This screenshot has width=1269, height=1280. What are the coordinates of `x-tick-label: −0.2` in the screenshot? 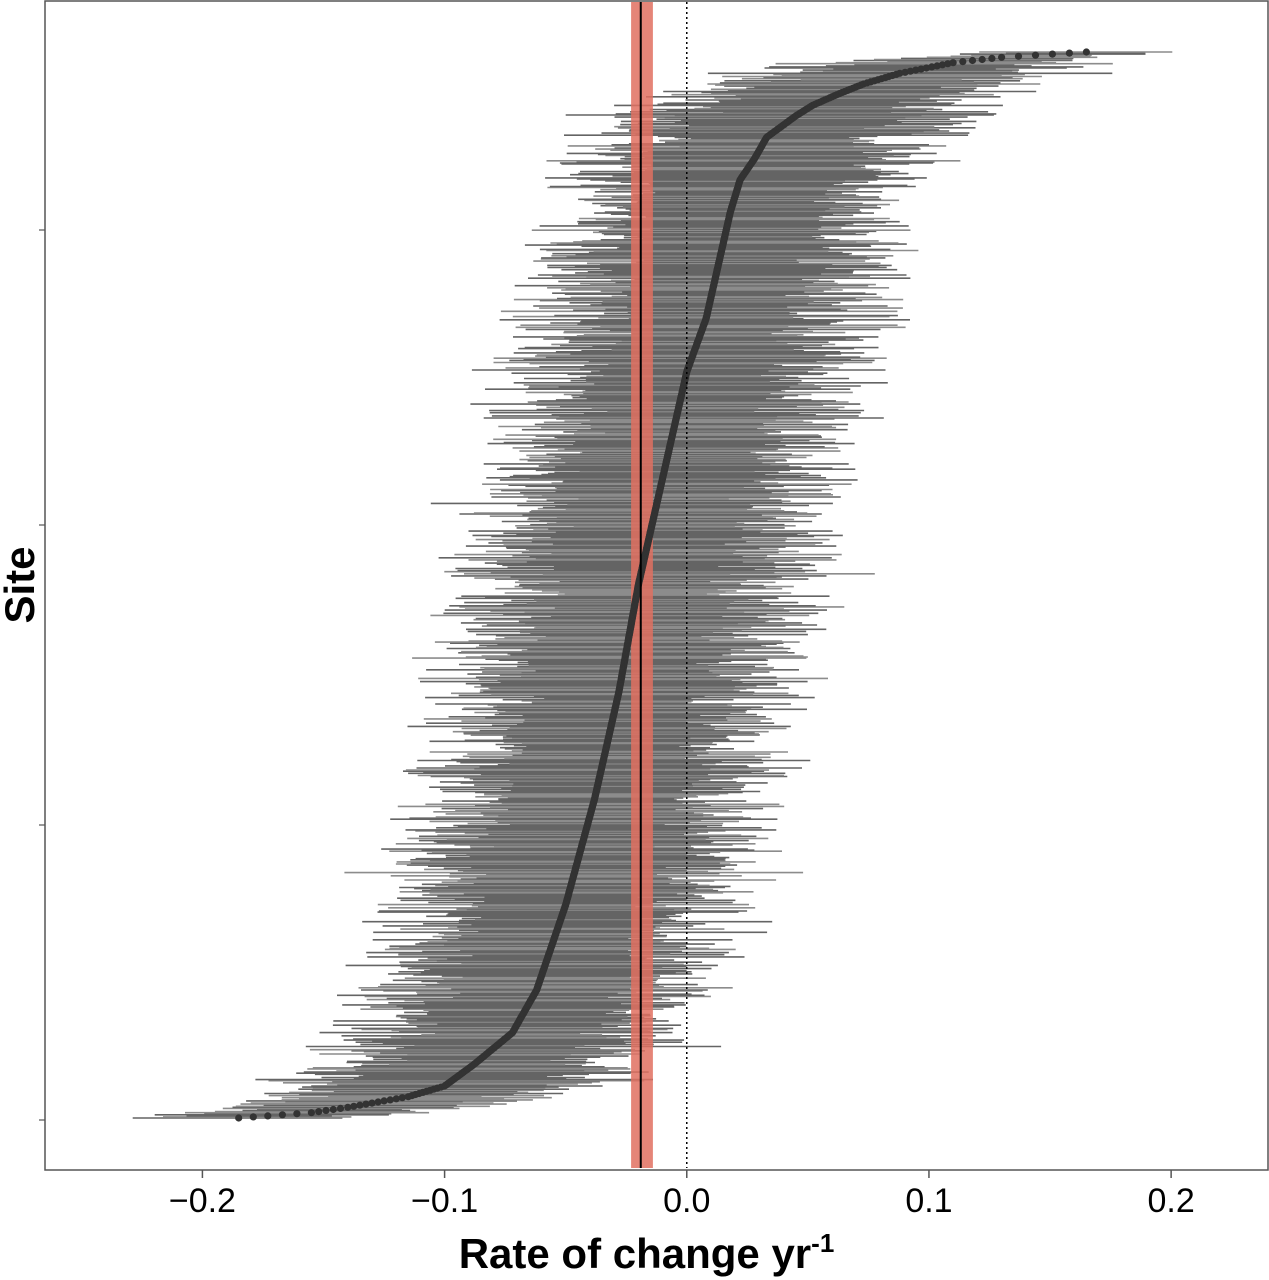 It's located at (202, 1201).